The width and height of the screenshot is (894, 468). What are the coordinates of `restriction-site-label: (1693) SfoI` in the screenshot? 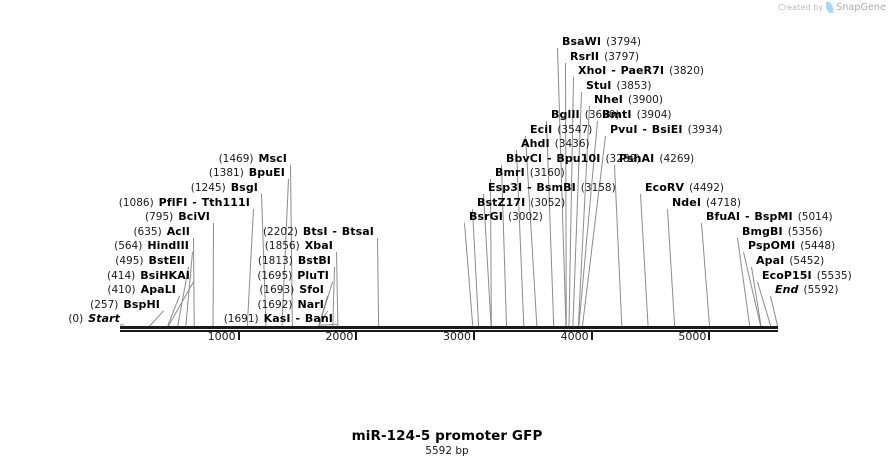 It's located at (291, 290).